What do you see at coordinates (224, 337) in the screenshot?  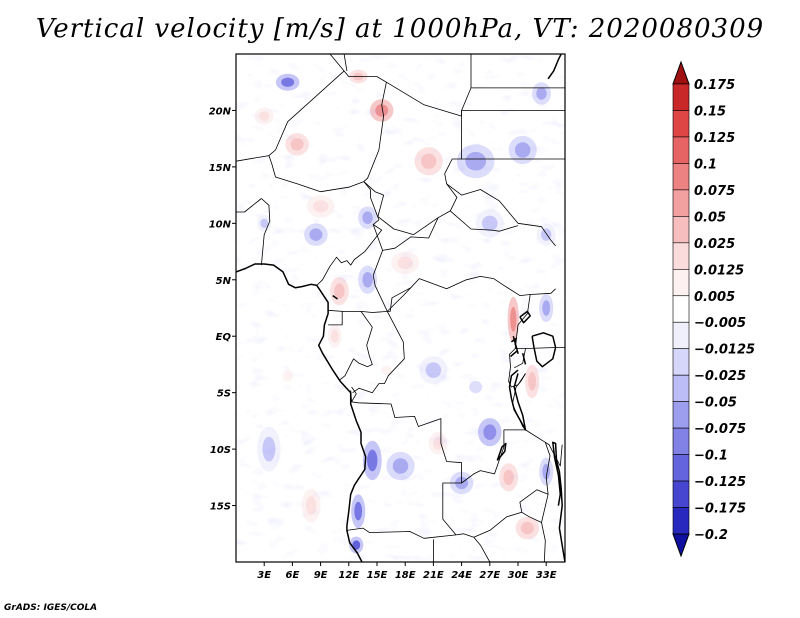 I see `lat-tick-label: EQ` at bounding box center [224, 337].